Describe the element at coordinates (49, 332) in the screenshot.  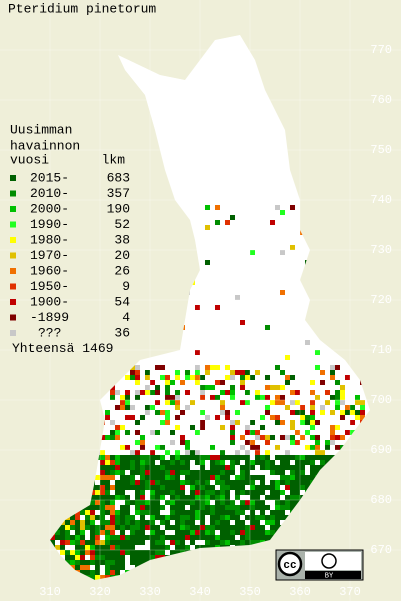
I see `legend-label: ???` at that location.